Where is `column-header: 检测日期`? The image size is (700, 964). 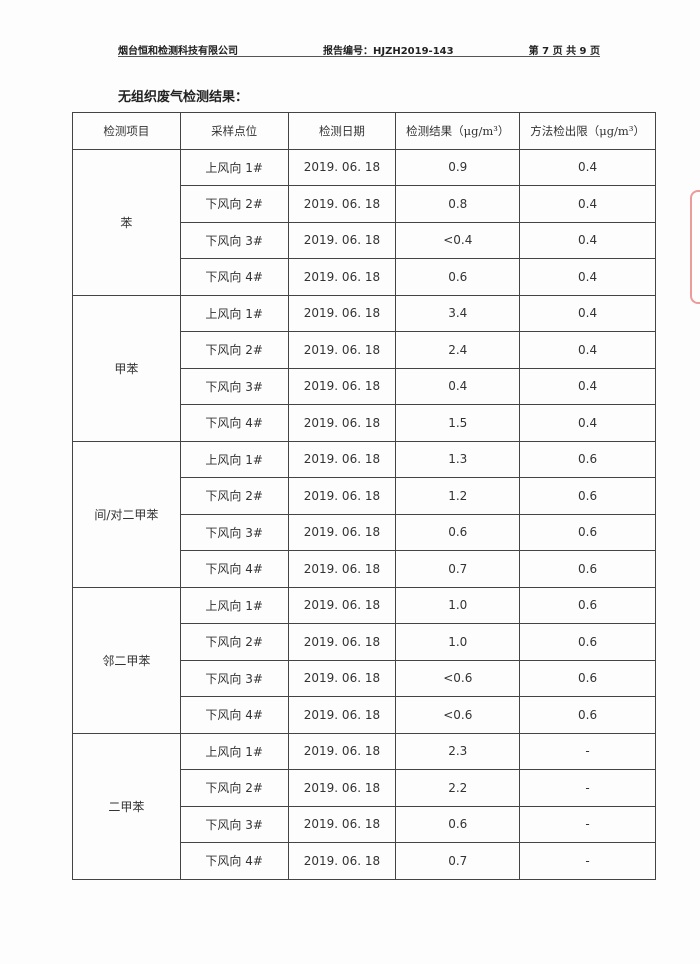 column-header: 检测日期 is located at coordinates (342, 131).